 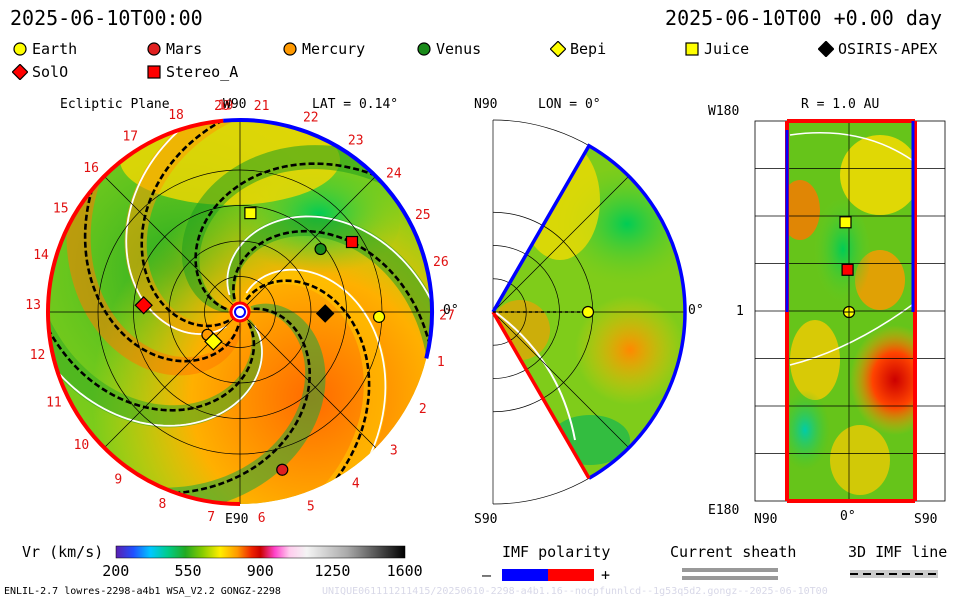 I want to click on earth-meridional-marker, so click(x=588, y=312).